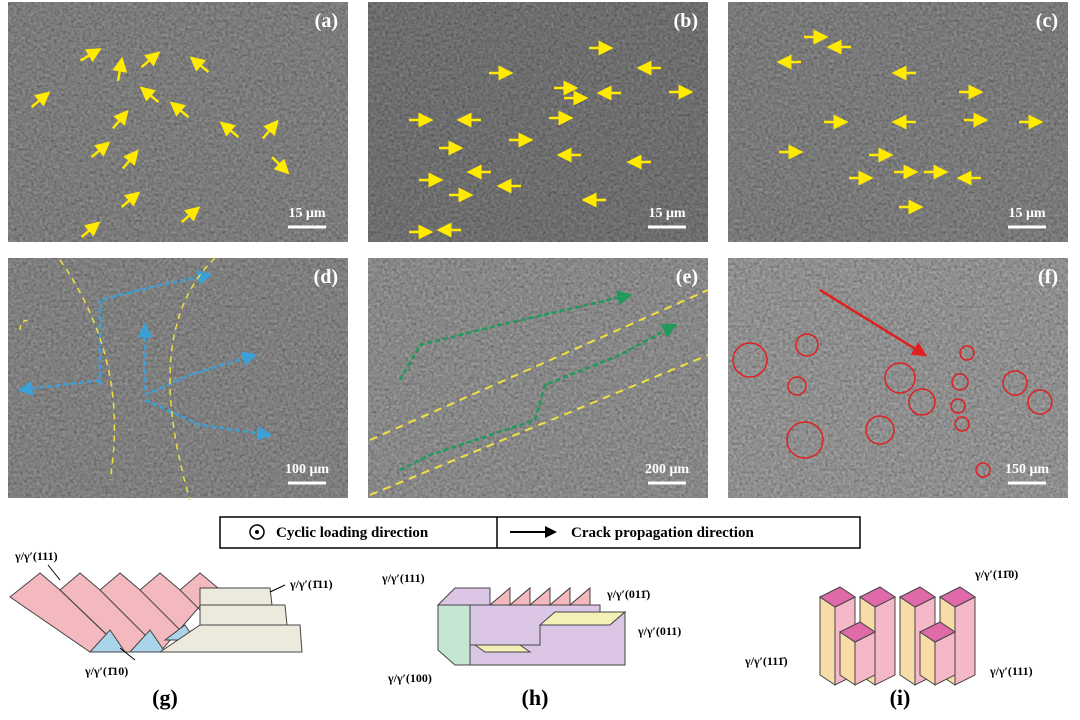  I want to click on diagram-label: (g), so click(165, 697).